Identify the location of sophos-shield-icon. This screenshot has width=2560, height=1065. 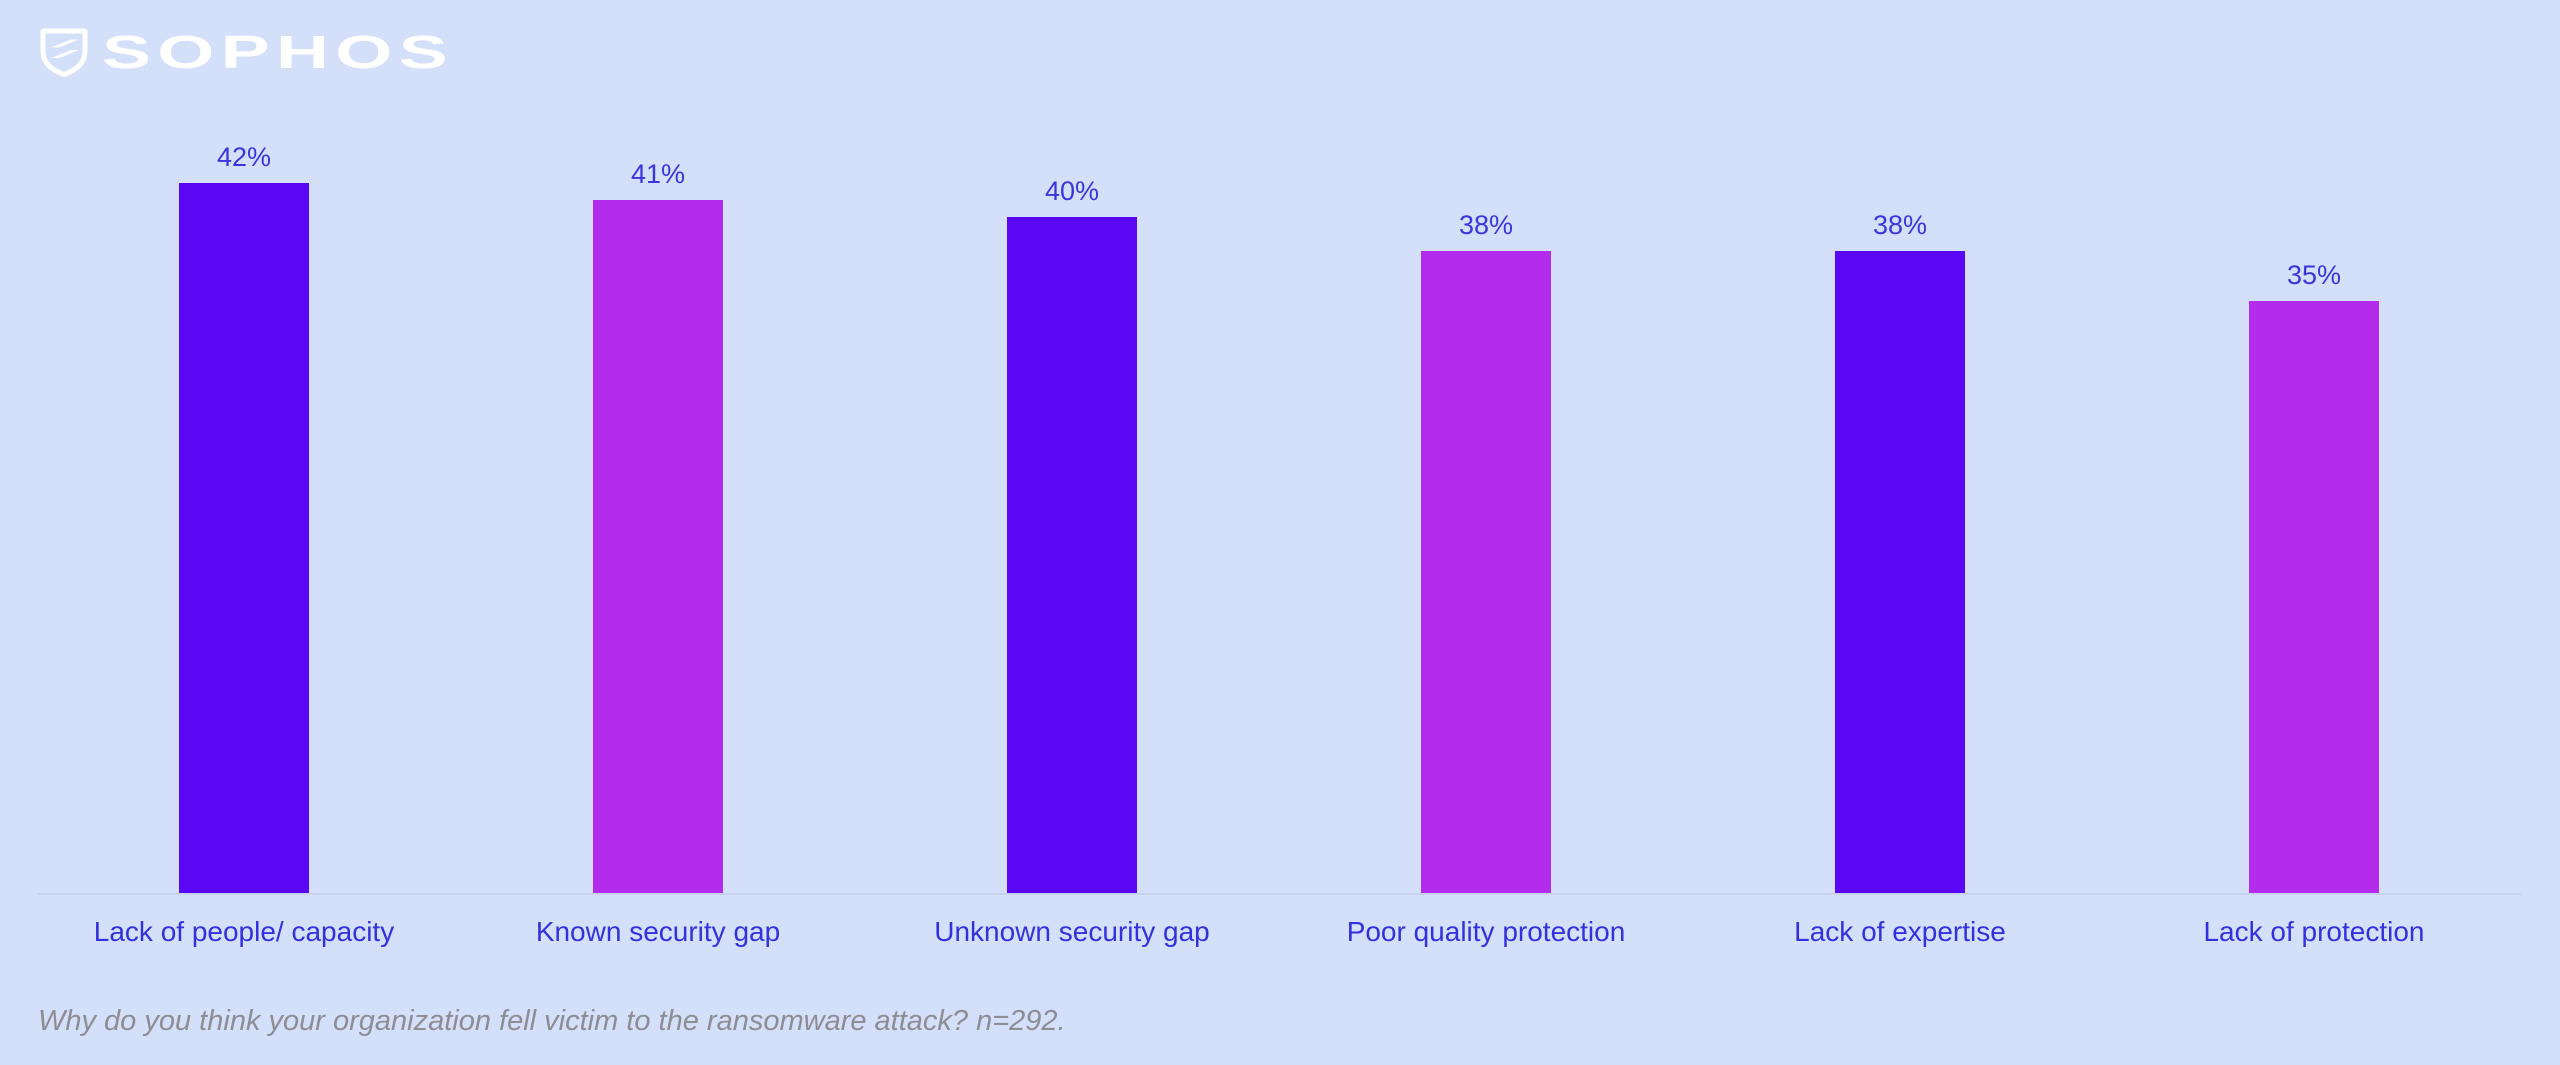
(64, 52).